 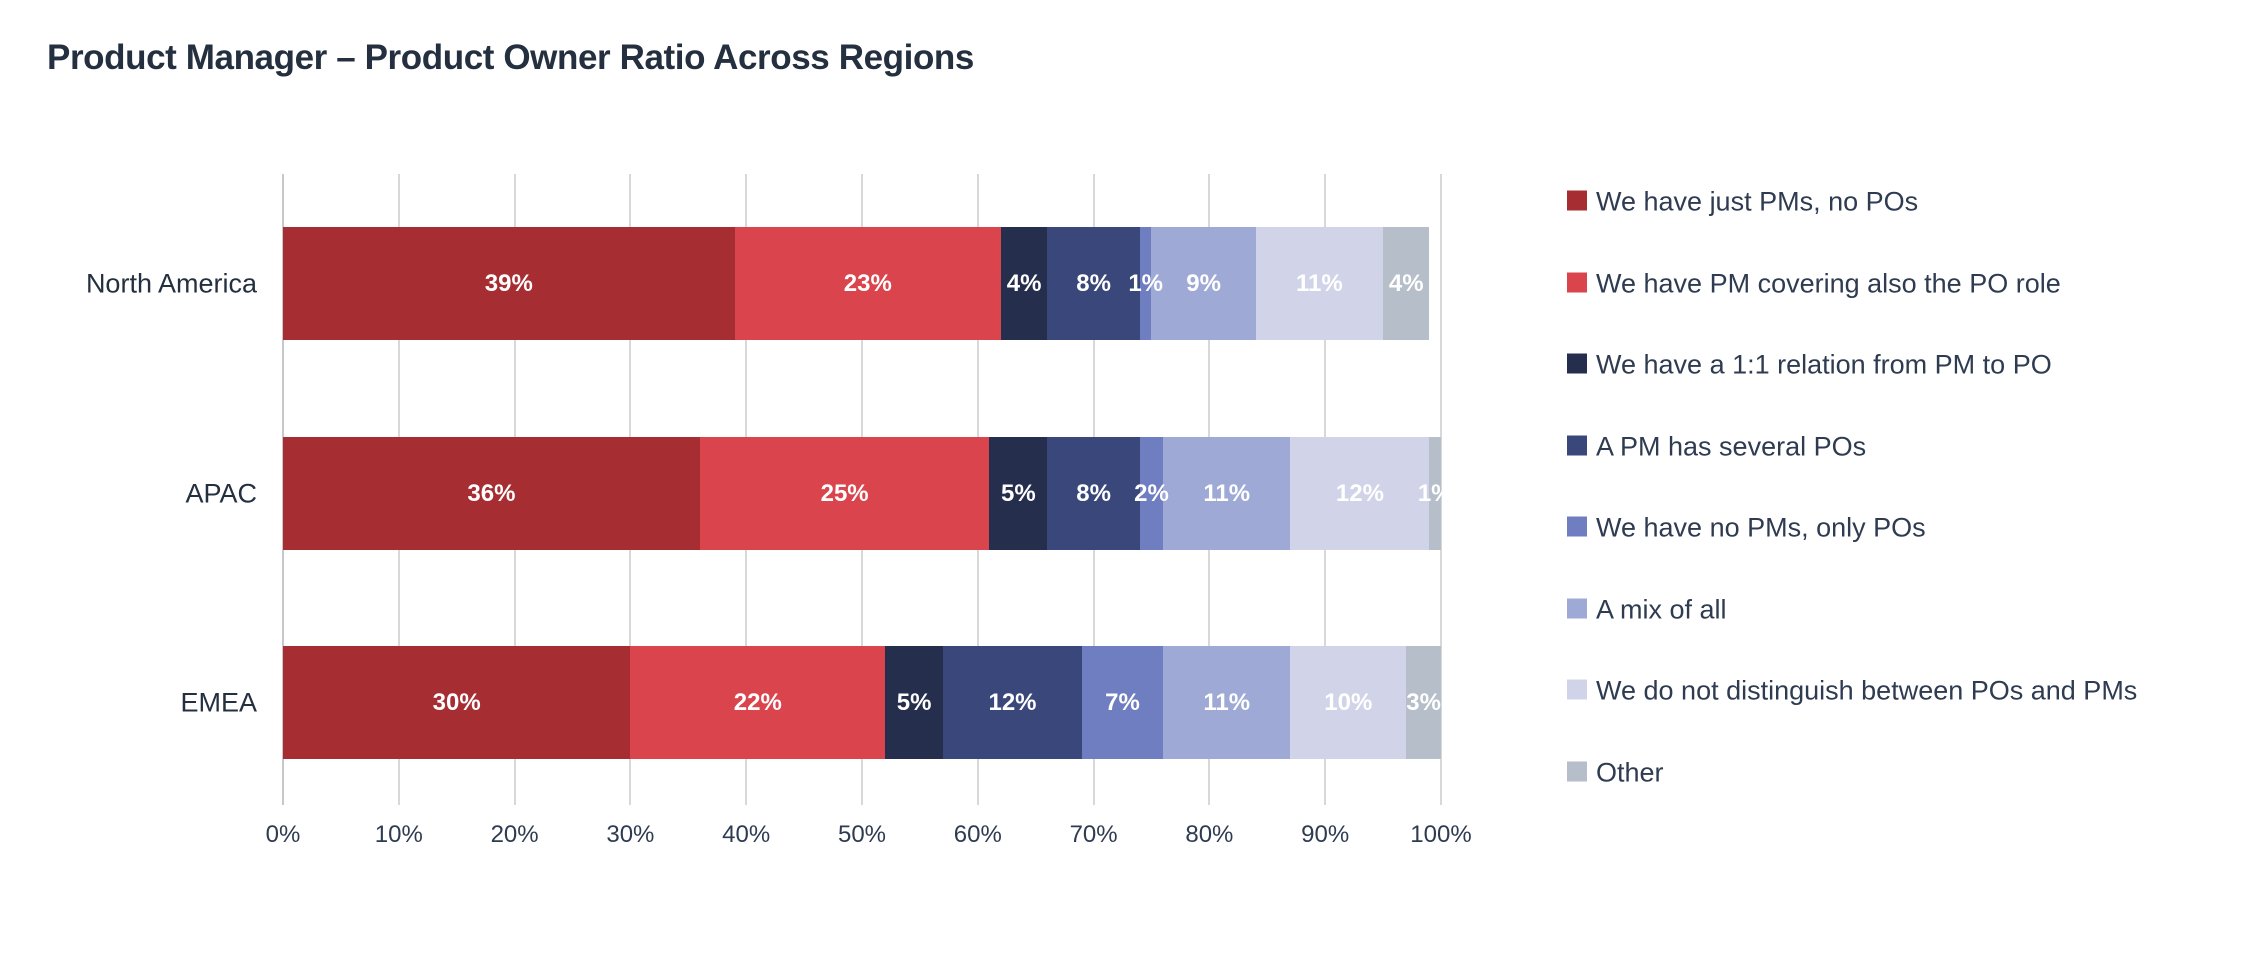 I want to click on legend-item-a-mix-of-all: A mix of all, so click(x=1647, y=609).